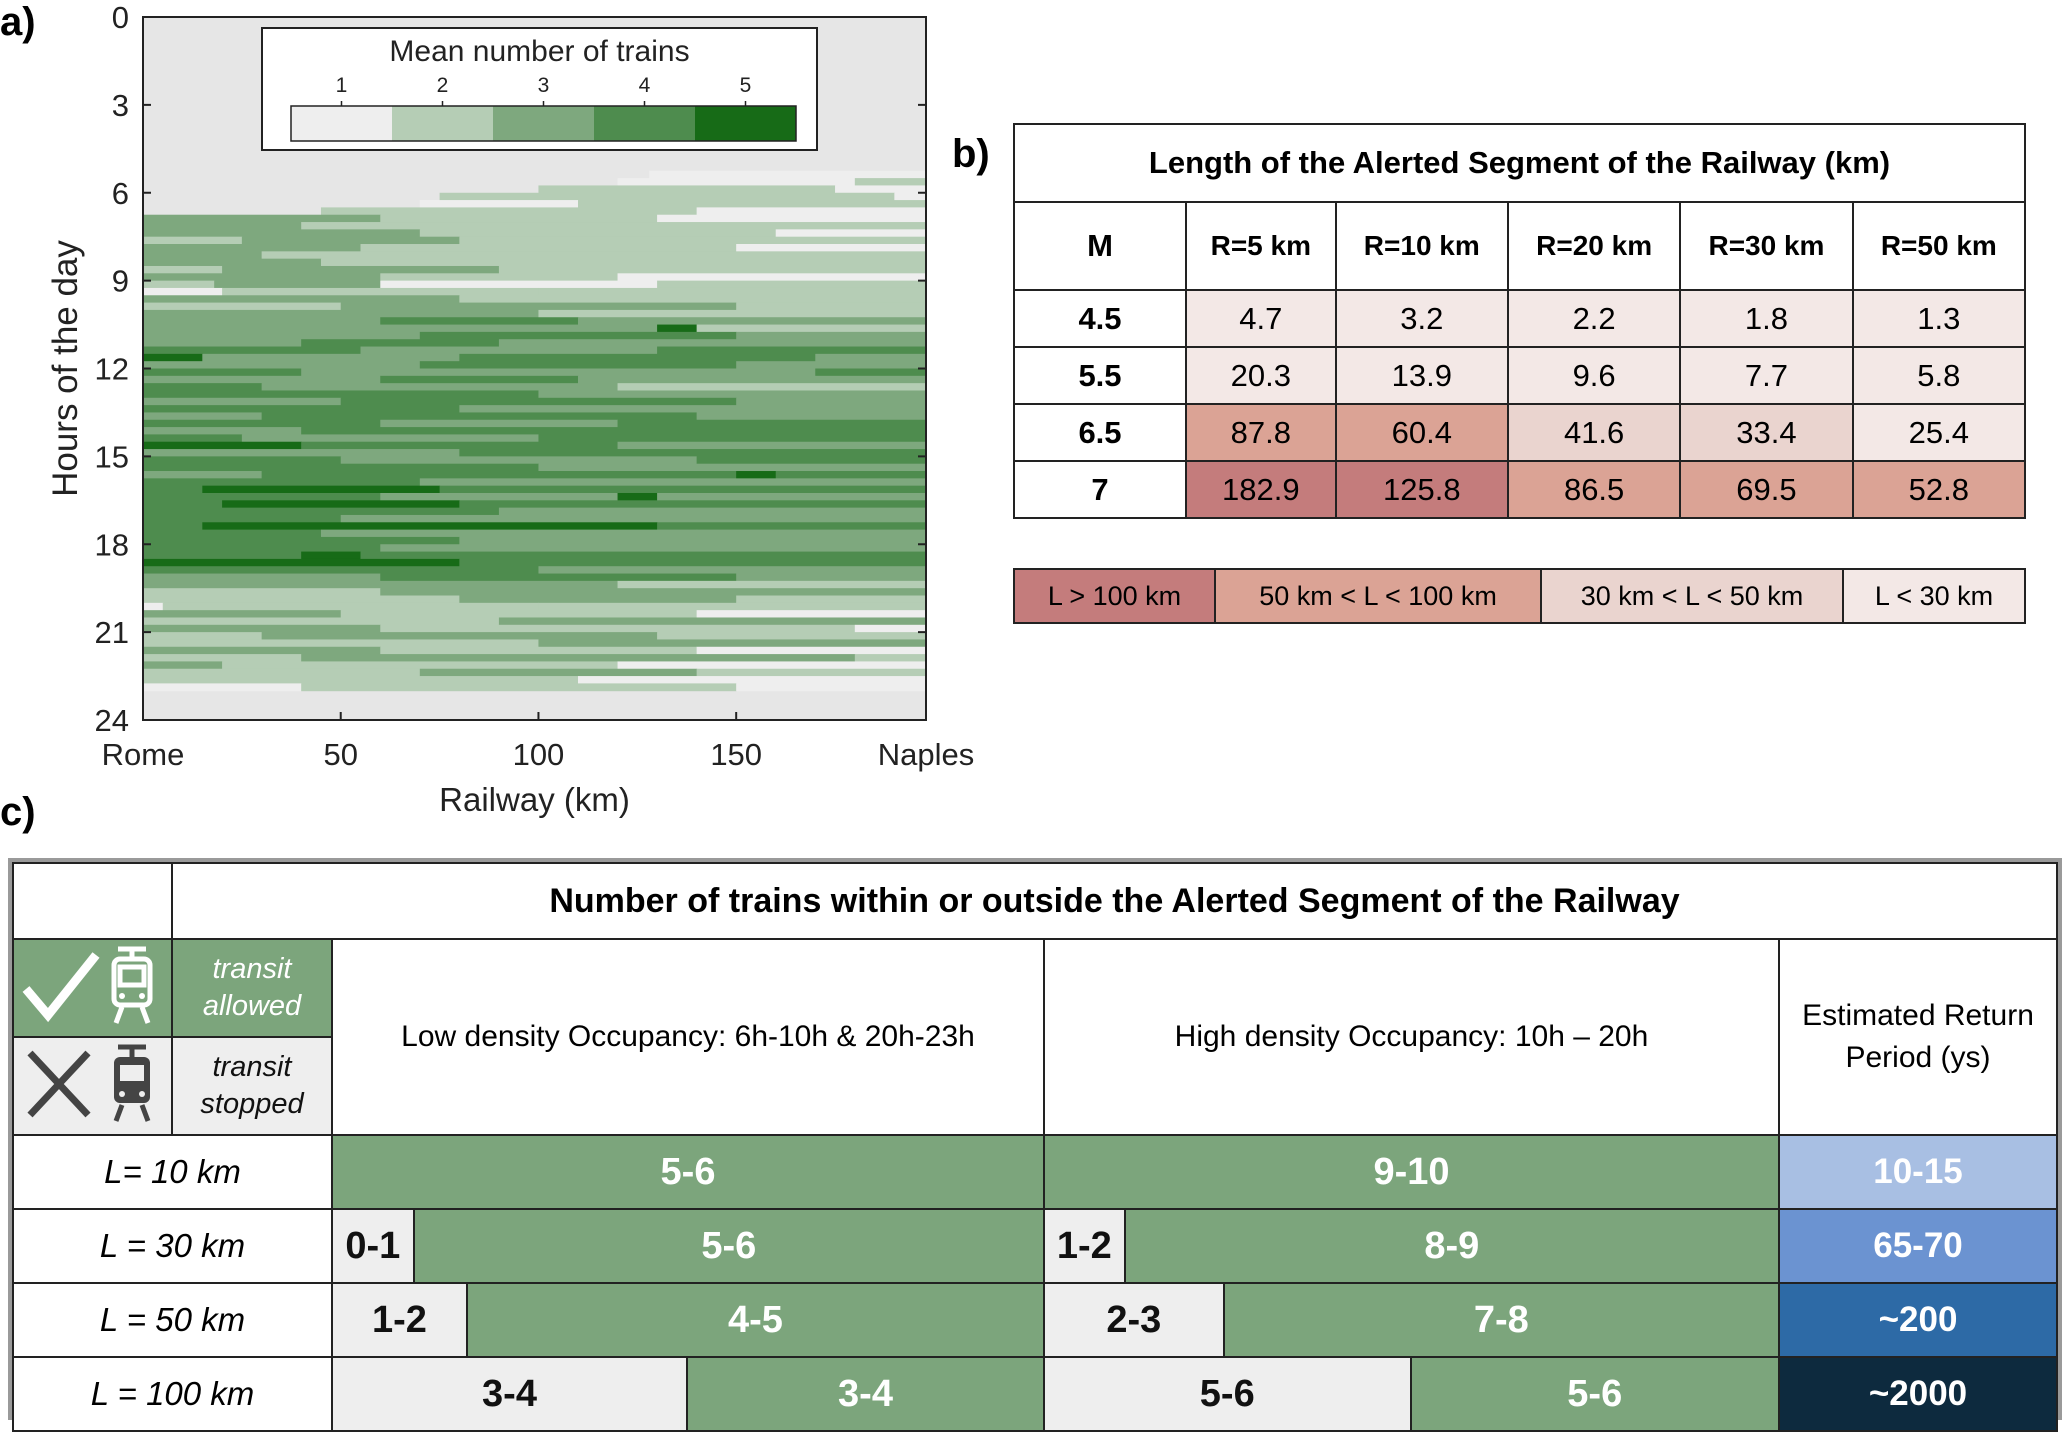 The height and width of the screenshot is (1432, 2067). I want to click on value-cell: 1.8, so click(1766, 318).